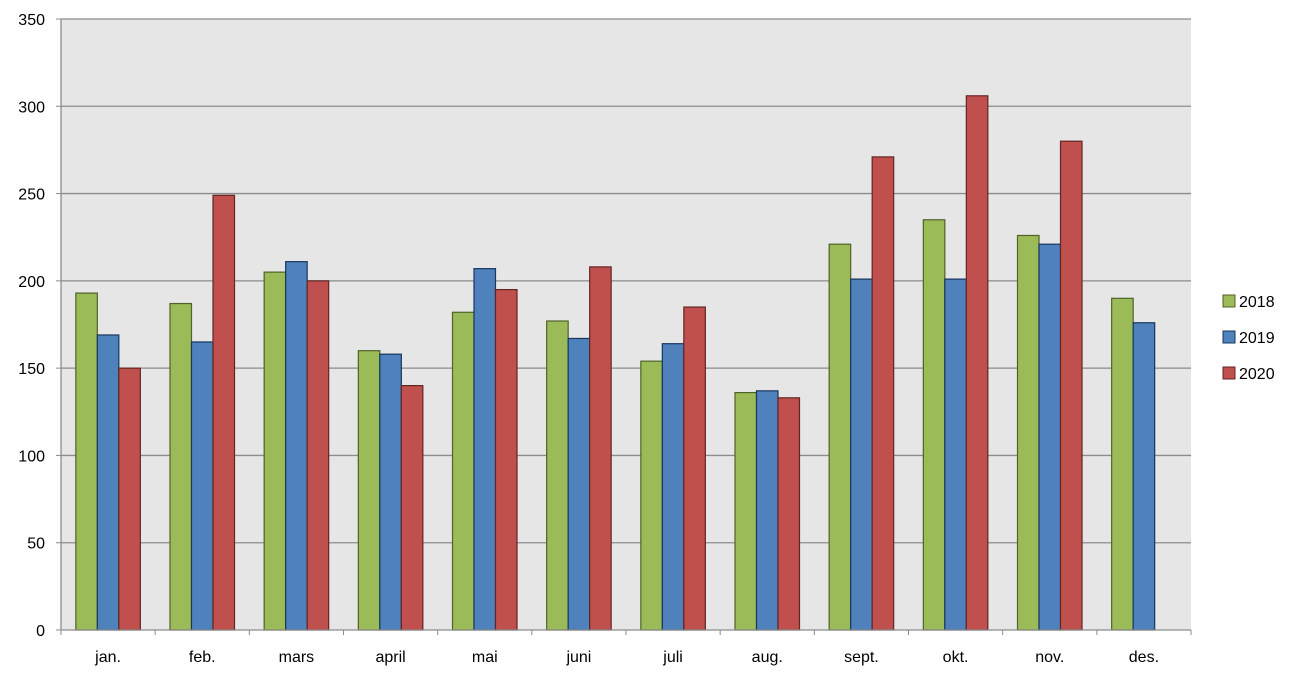  Describe the element at coordinates (956, 657) in the screenshot. I see `x-tick-label: okt.` at that location.